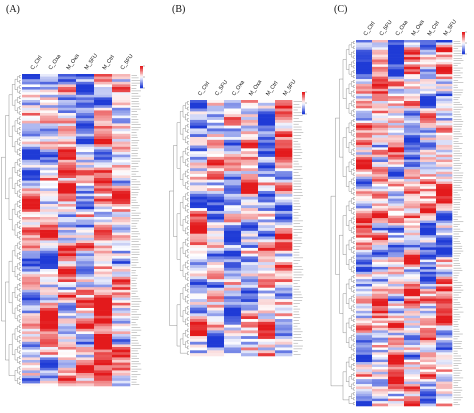 This screenshot has width=474, height=413. I want to click on row-labels, so click(458, 223).